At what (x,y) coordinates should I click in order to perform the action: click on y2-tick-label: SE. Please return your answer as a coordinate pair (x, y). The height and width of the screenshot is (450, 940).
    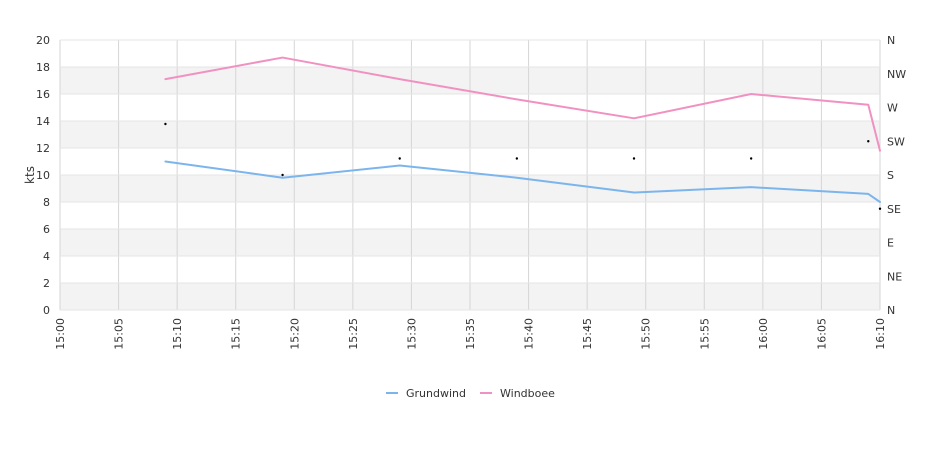
    Looking at the image, I should click on (894, 209).